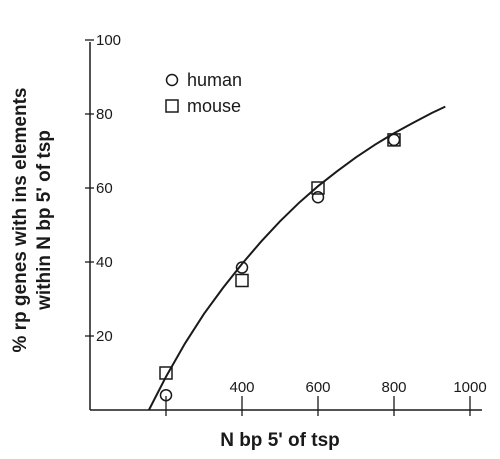  I want to click on x-tick-label: 1000, so click(469, 387).